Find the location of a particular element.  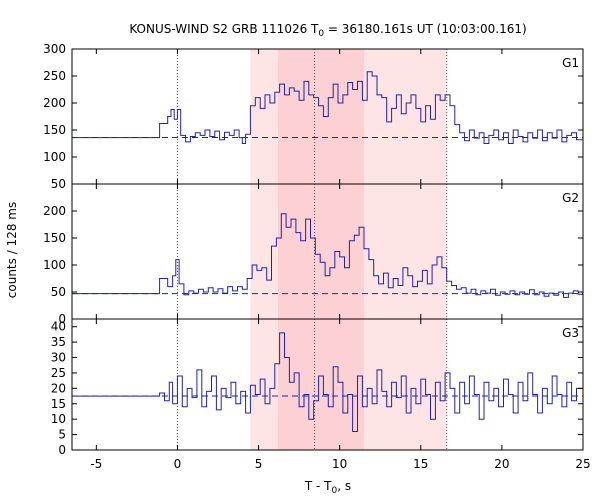

panel-label: G2 is located at coordinates (570, 198).